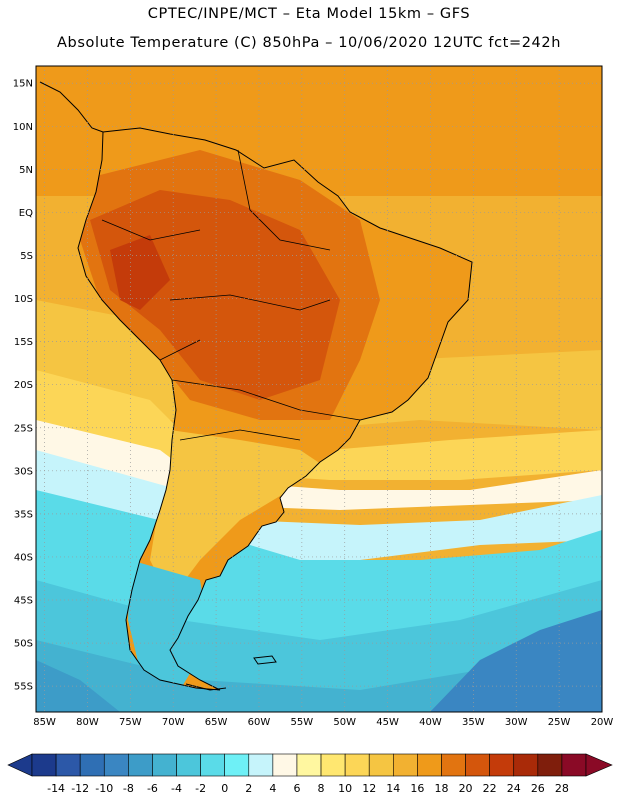  I want to click on colorbar-label: -12, so click(80, 788).